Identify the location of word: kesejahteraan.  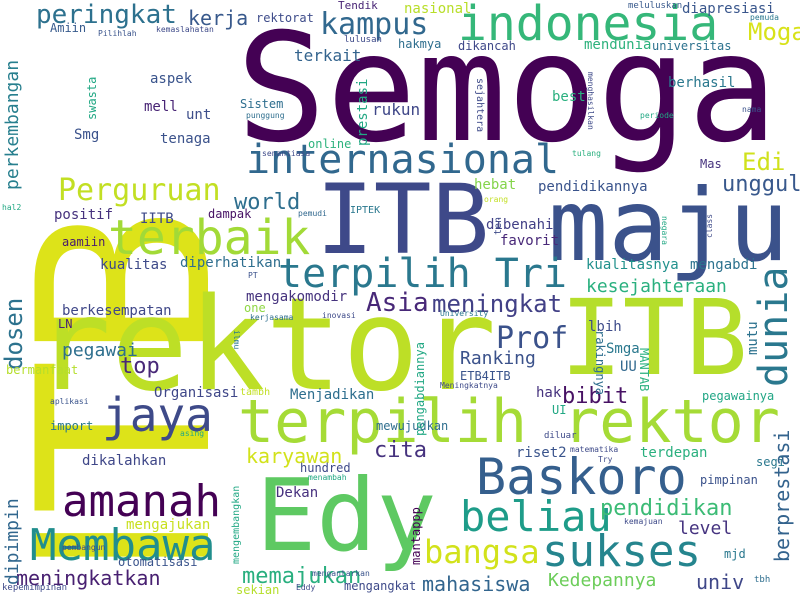
(656, 286).